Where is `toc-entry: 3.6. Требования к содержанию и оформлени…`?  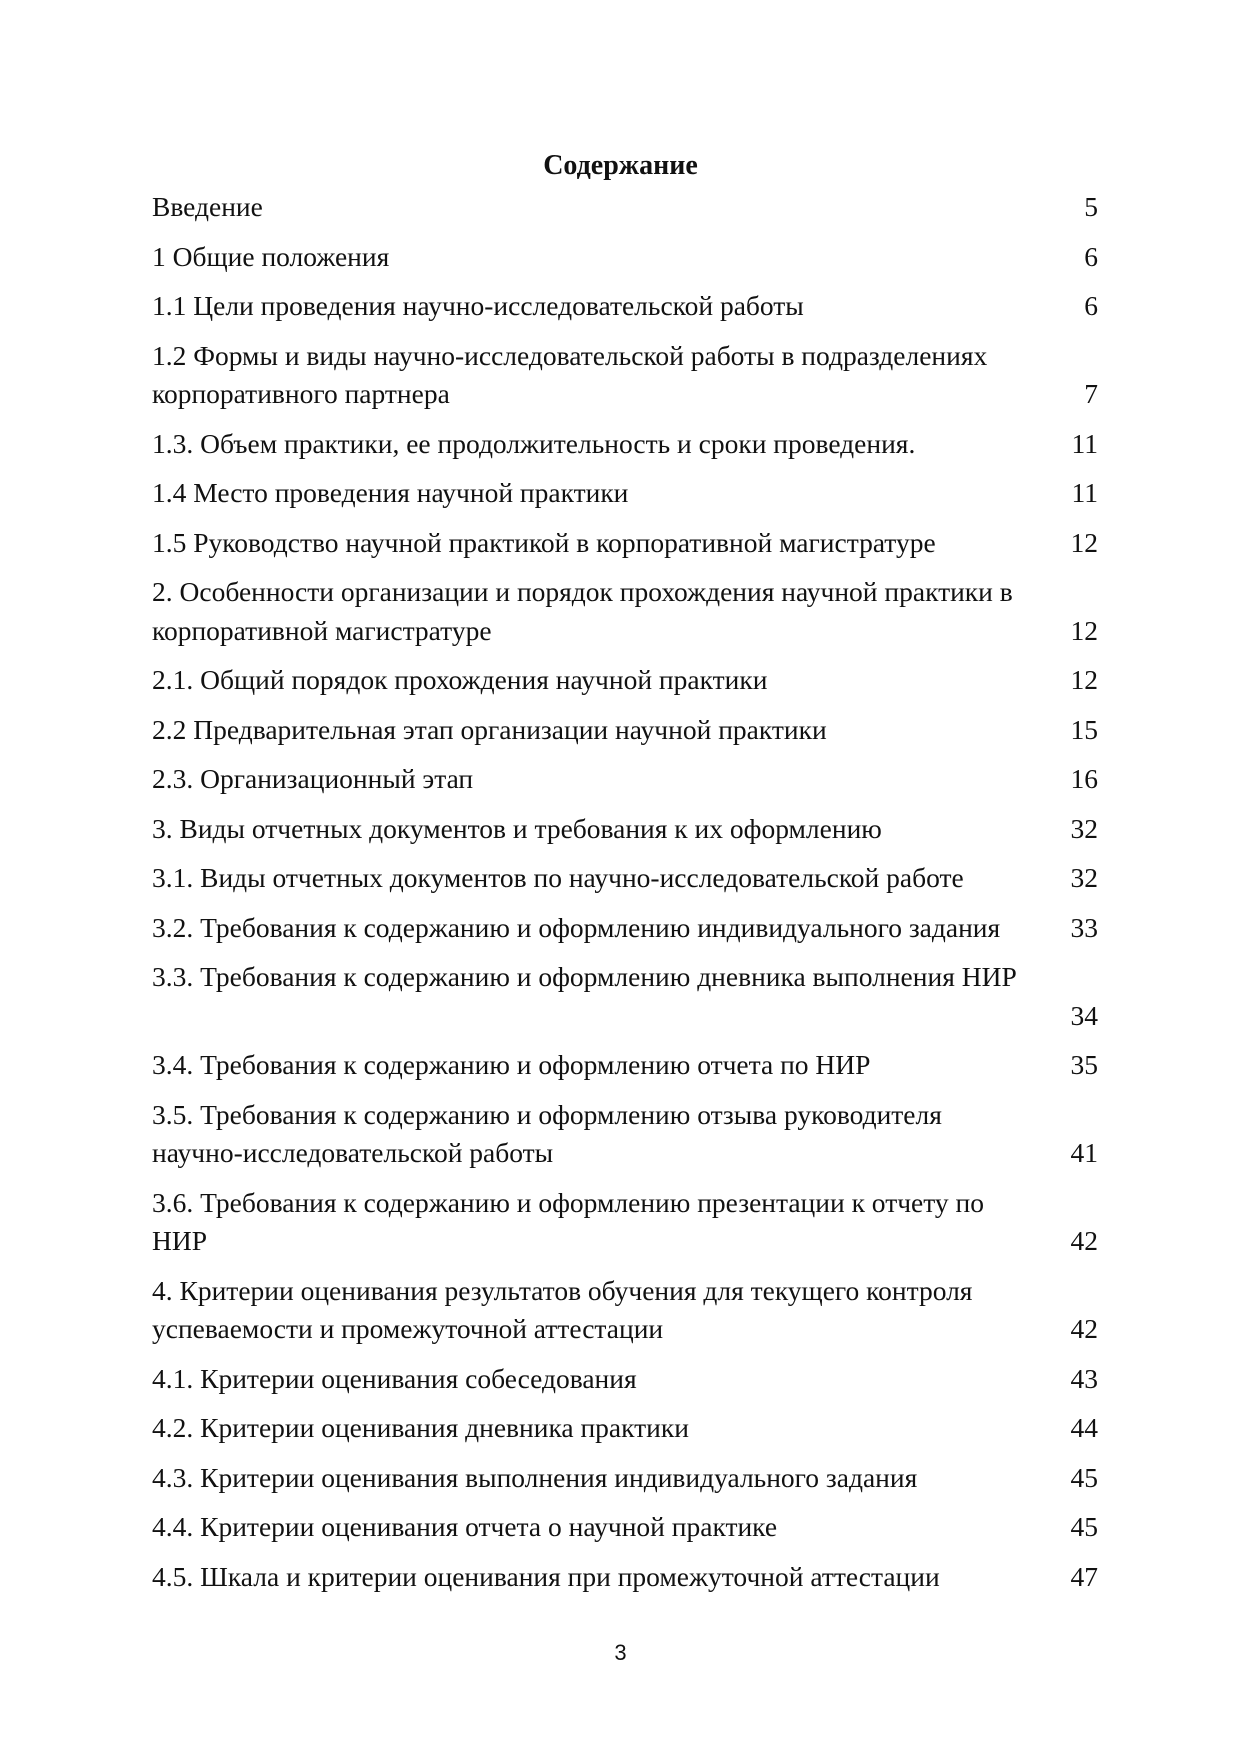 toc-entry: 3.6. Требования к содержанию и оформлени… is located at coordinates (625, 1222).